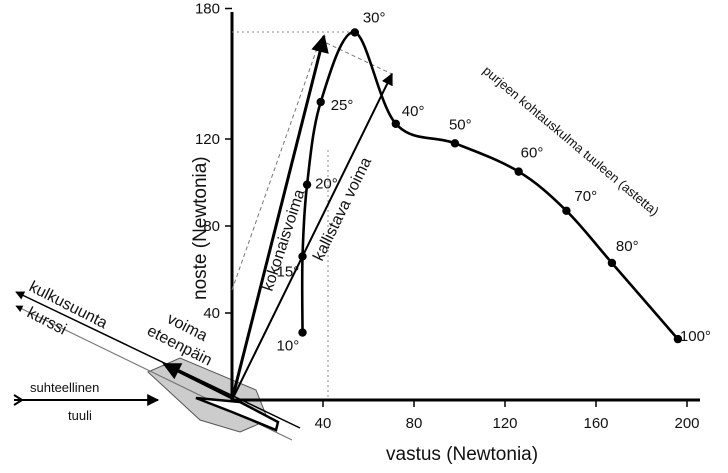 The width and height of the screenshot is (728, 473). What do you see at coordinates (200, 228) in the screenshot?
I see `y-axis-title: noste (Newtonia)` at bounding box center [200, 228].